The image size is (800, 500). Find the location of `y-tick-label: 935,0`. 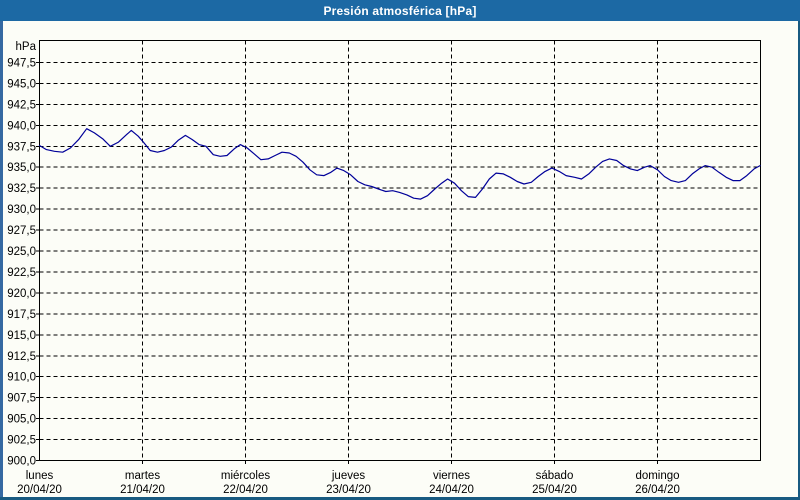

y-tick-label: 935,0 is located at coordinates (21, 168).